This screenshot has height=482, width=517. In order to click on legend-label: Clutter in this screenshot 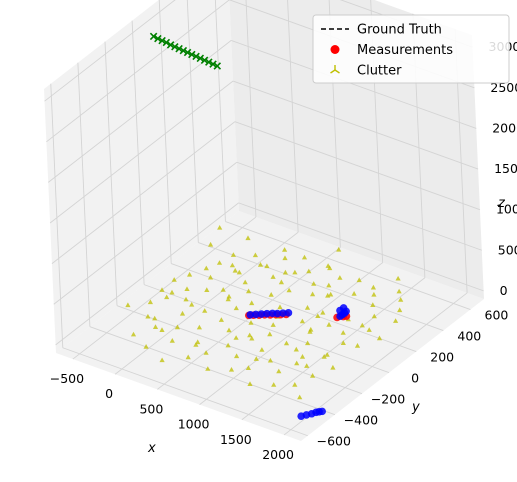, I will do `click(379, 71)`.